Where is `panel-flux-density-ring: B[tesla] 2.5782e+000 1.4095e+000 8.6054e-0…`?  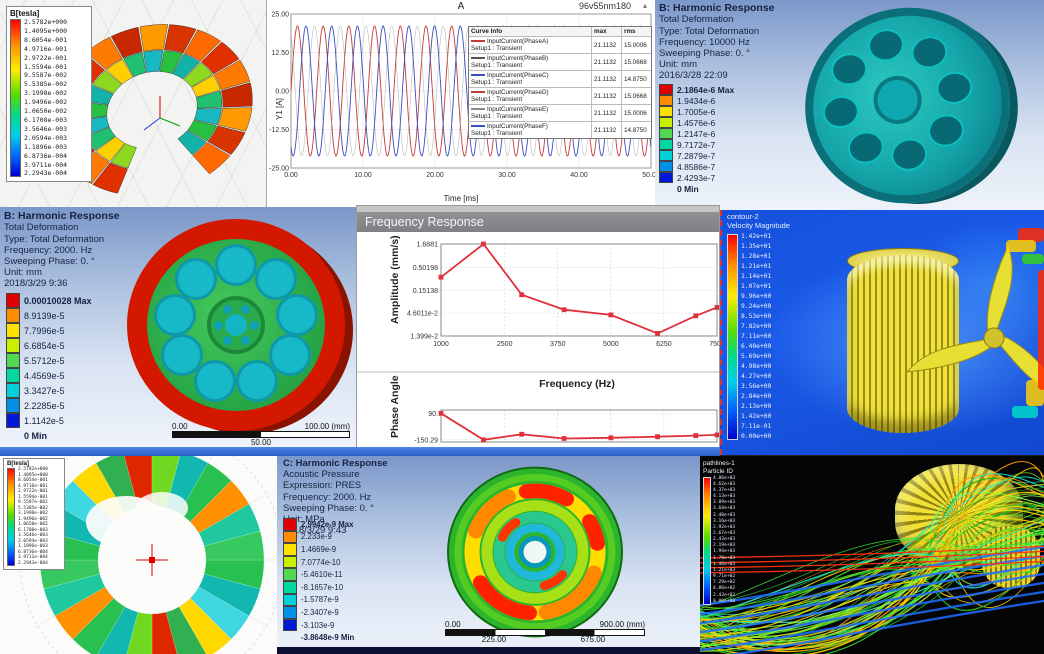
panel-flux-density-ring: B[tesla] 2.5782e+000 1.4095e+000 8.6054e-0… is located at coordinates (138, 555).